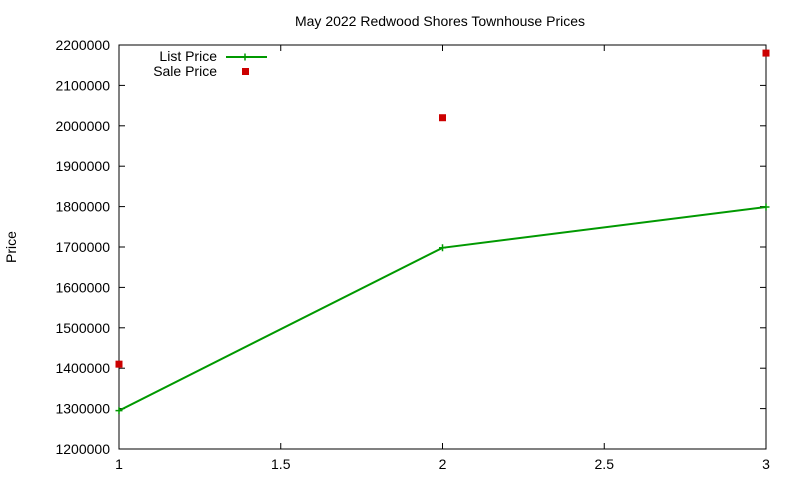  I want to click on legend-entry-list-price: List Price, so click(213, 56).